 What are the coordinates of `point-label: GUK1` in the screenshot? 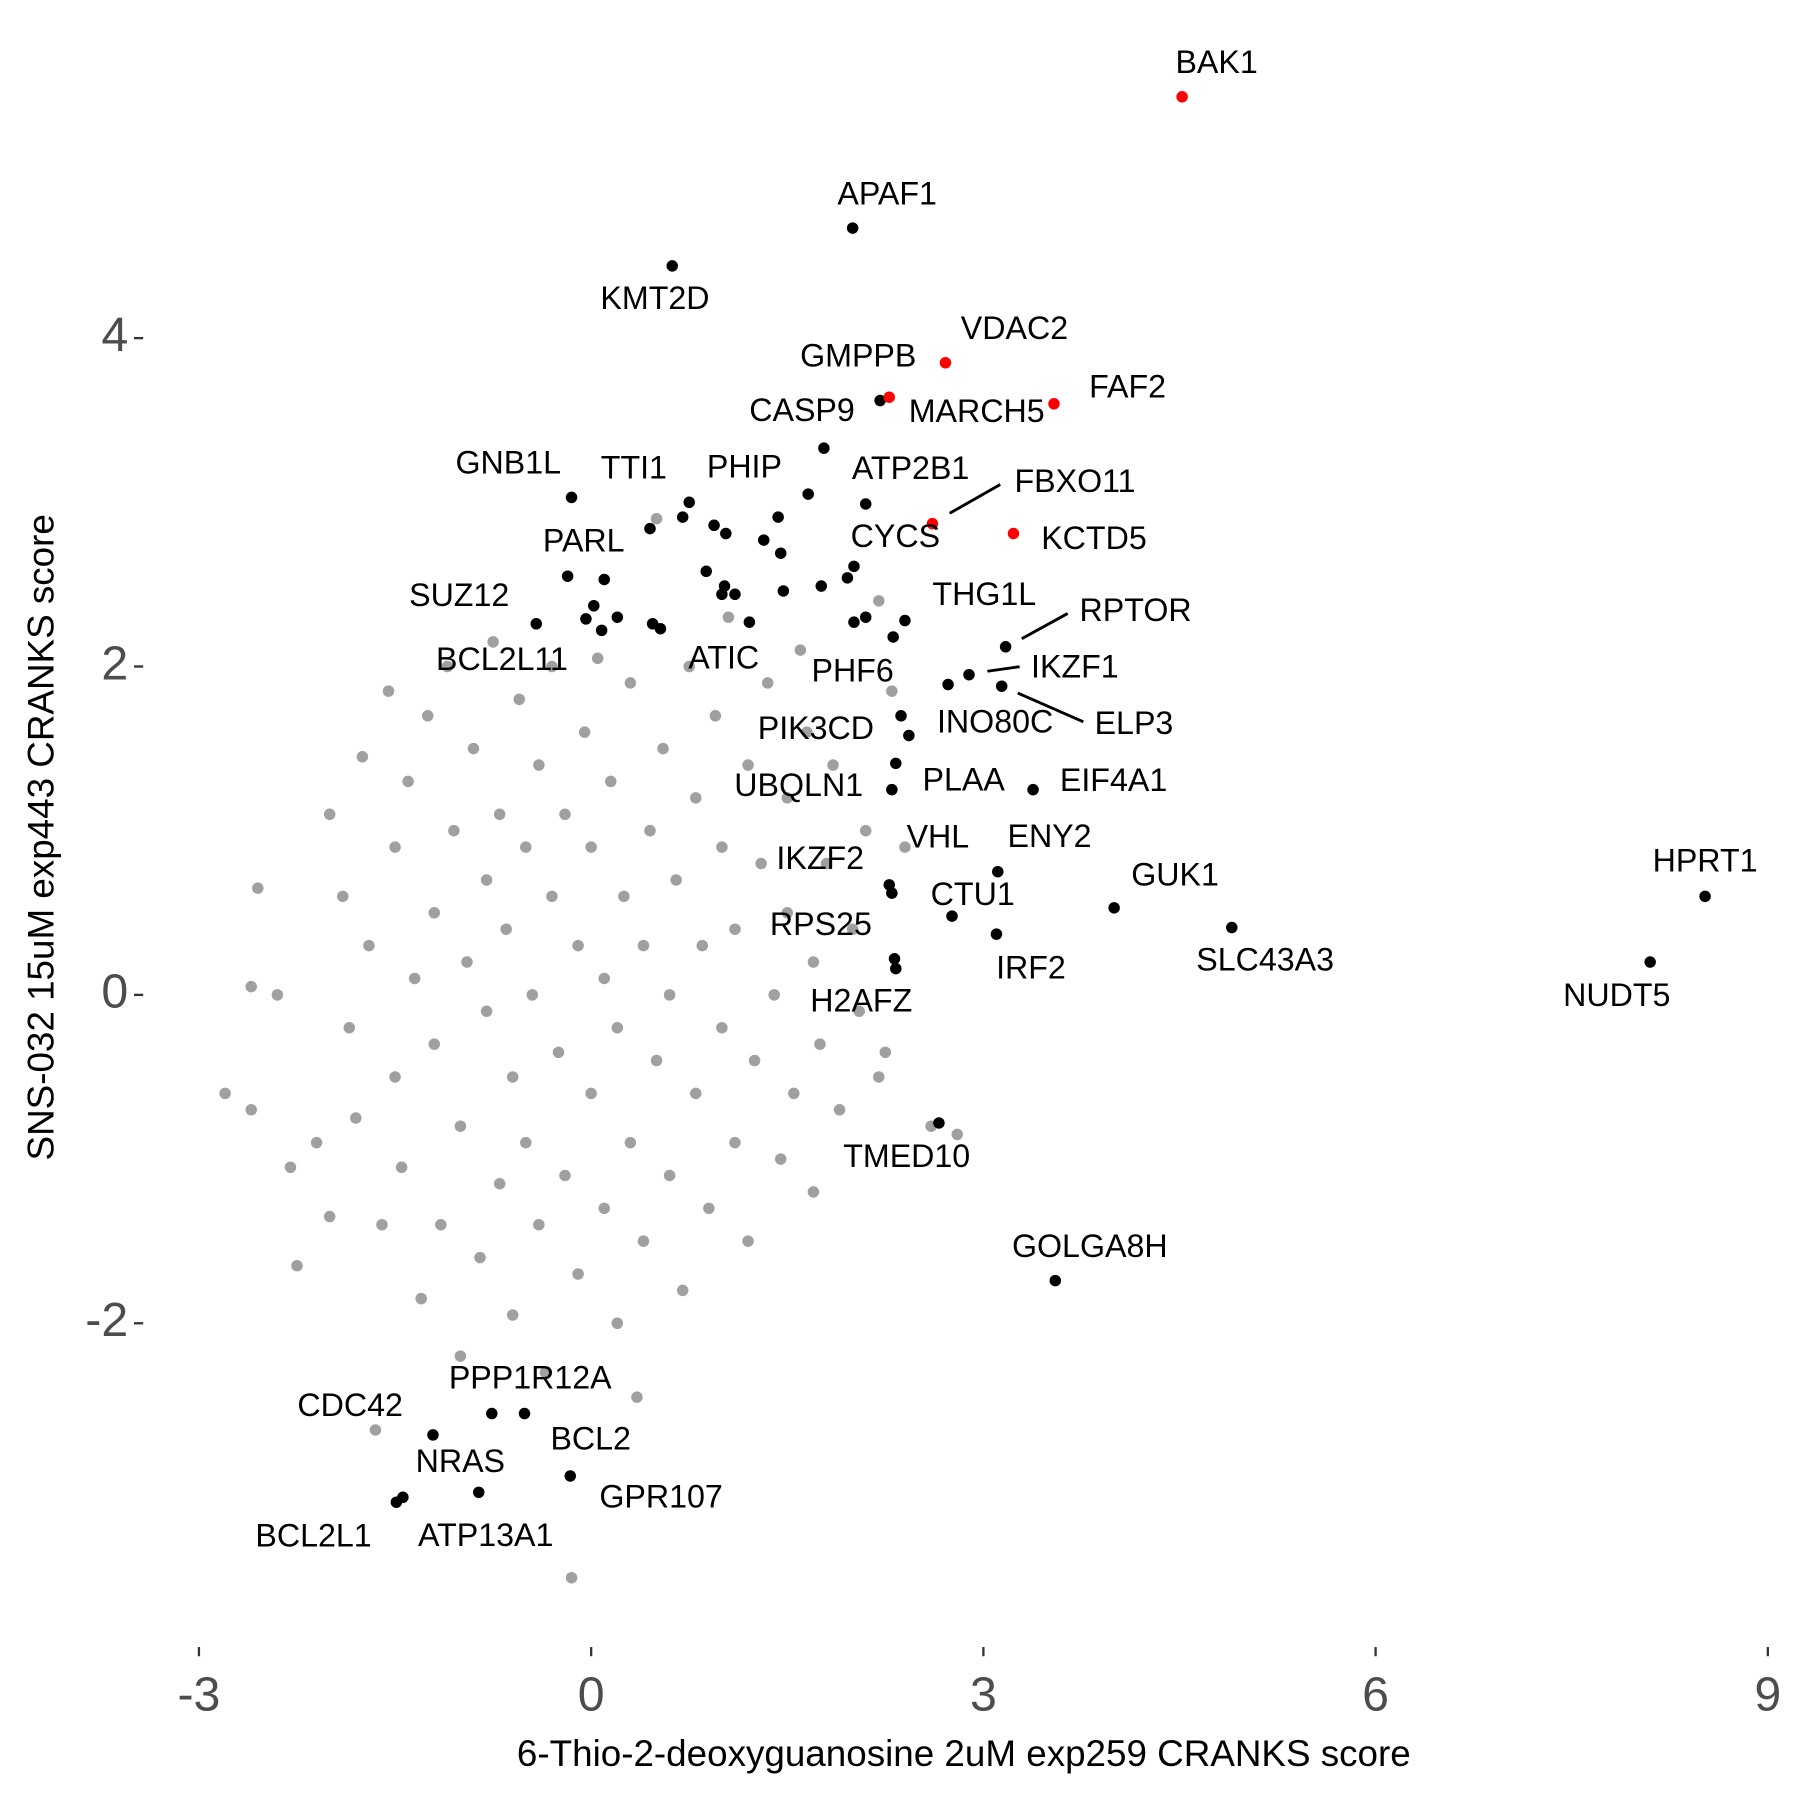 It's located at (1175, 874).